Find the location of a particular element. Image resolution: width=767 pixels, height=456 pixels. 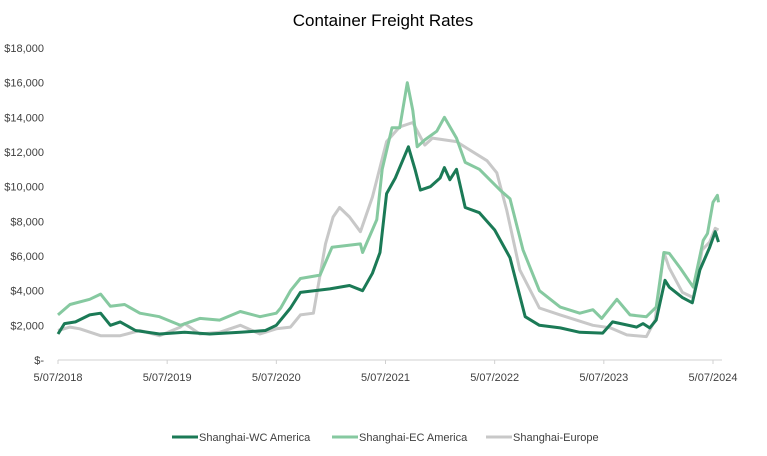

legend-label: Shanghai-WC America is located at coordinates (255, 438).